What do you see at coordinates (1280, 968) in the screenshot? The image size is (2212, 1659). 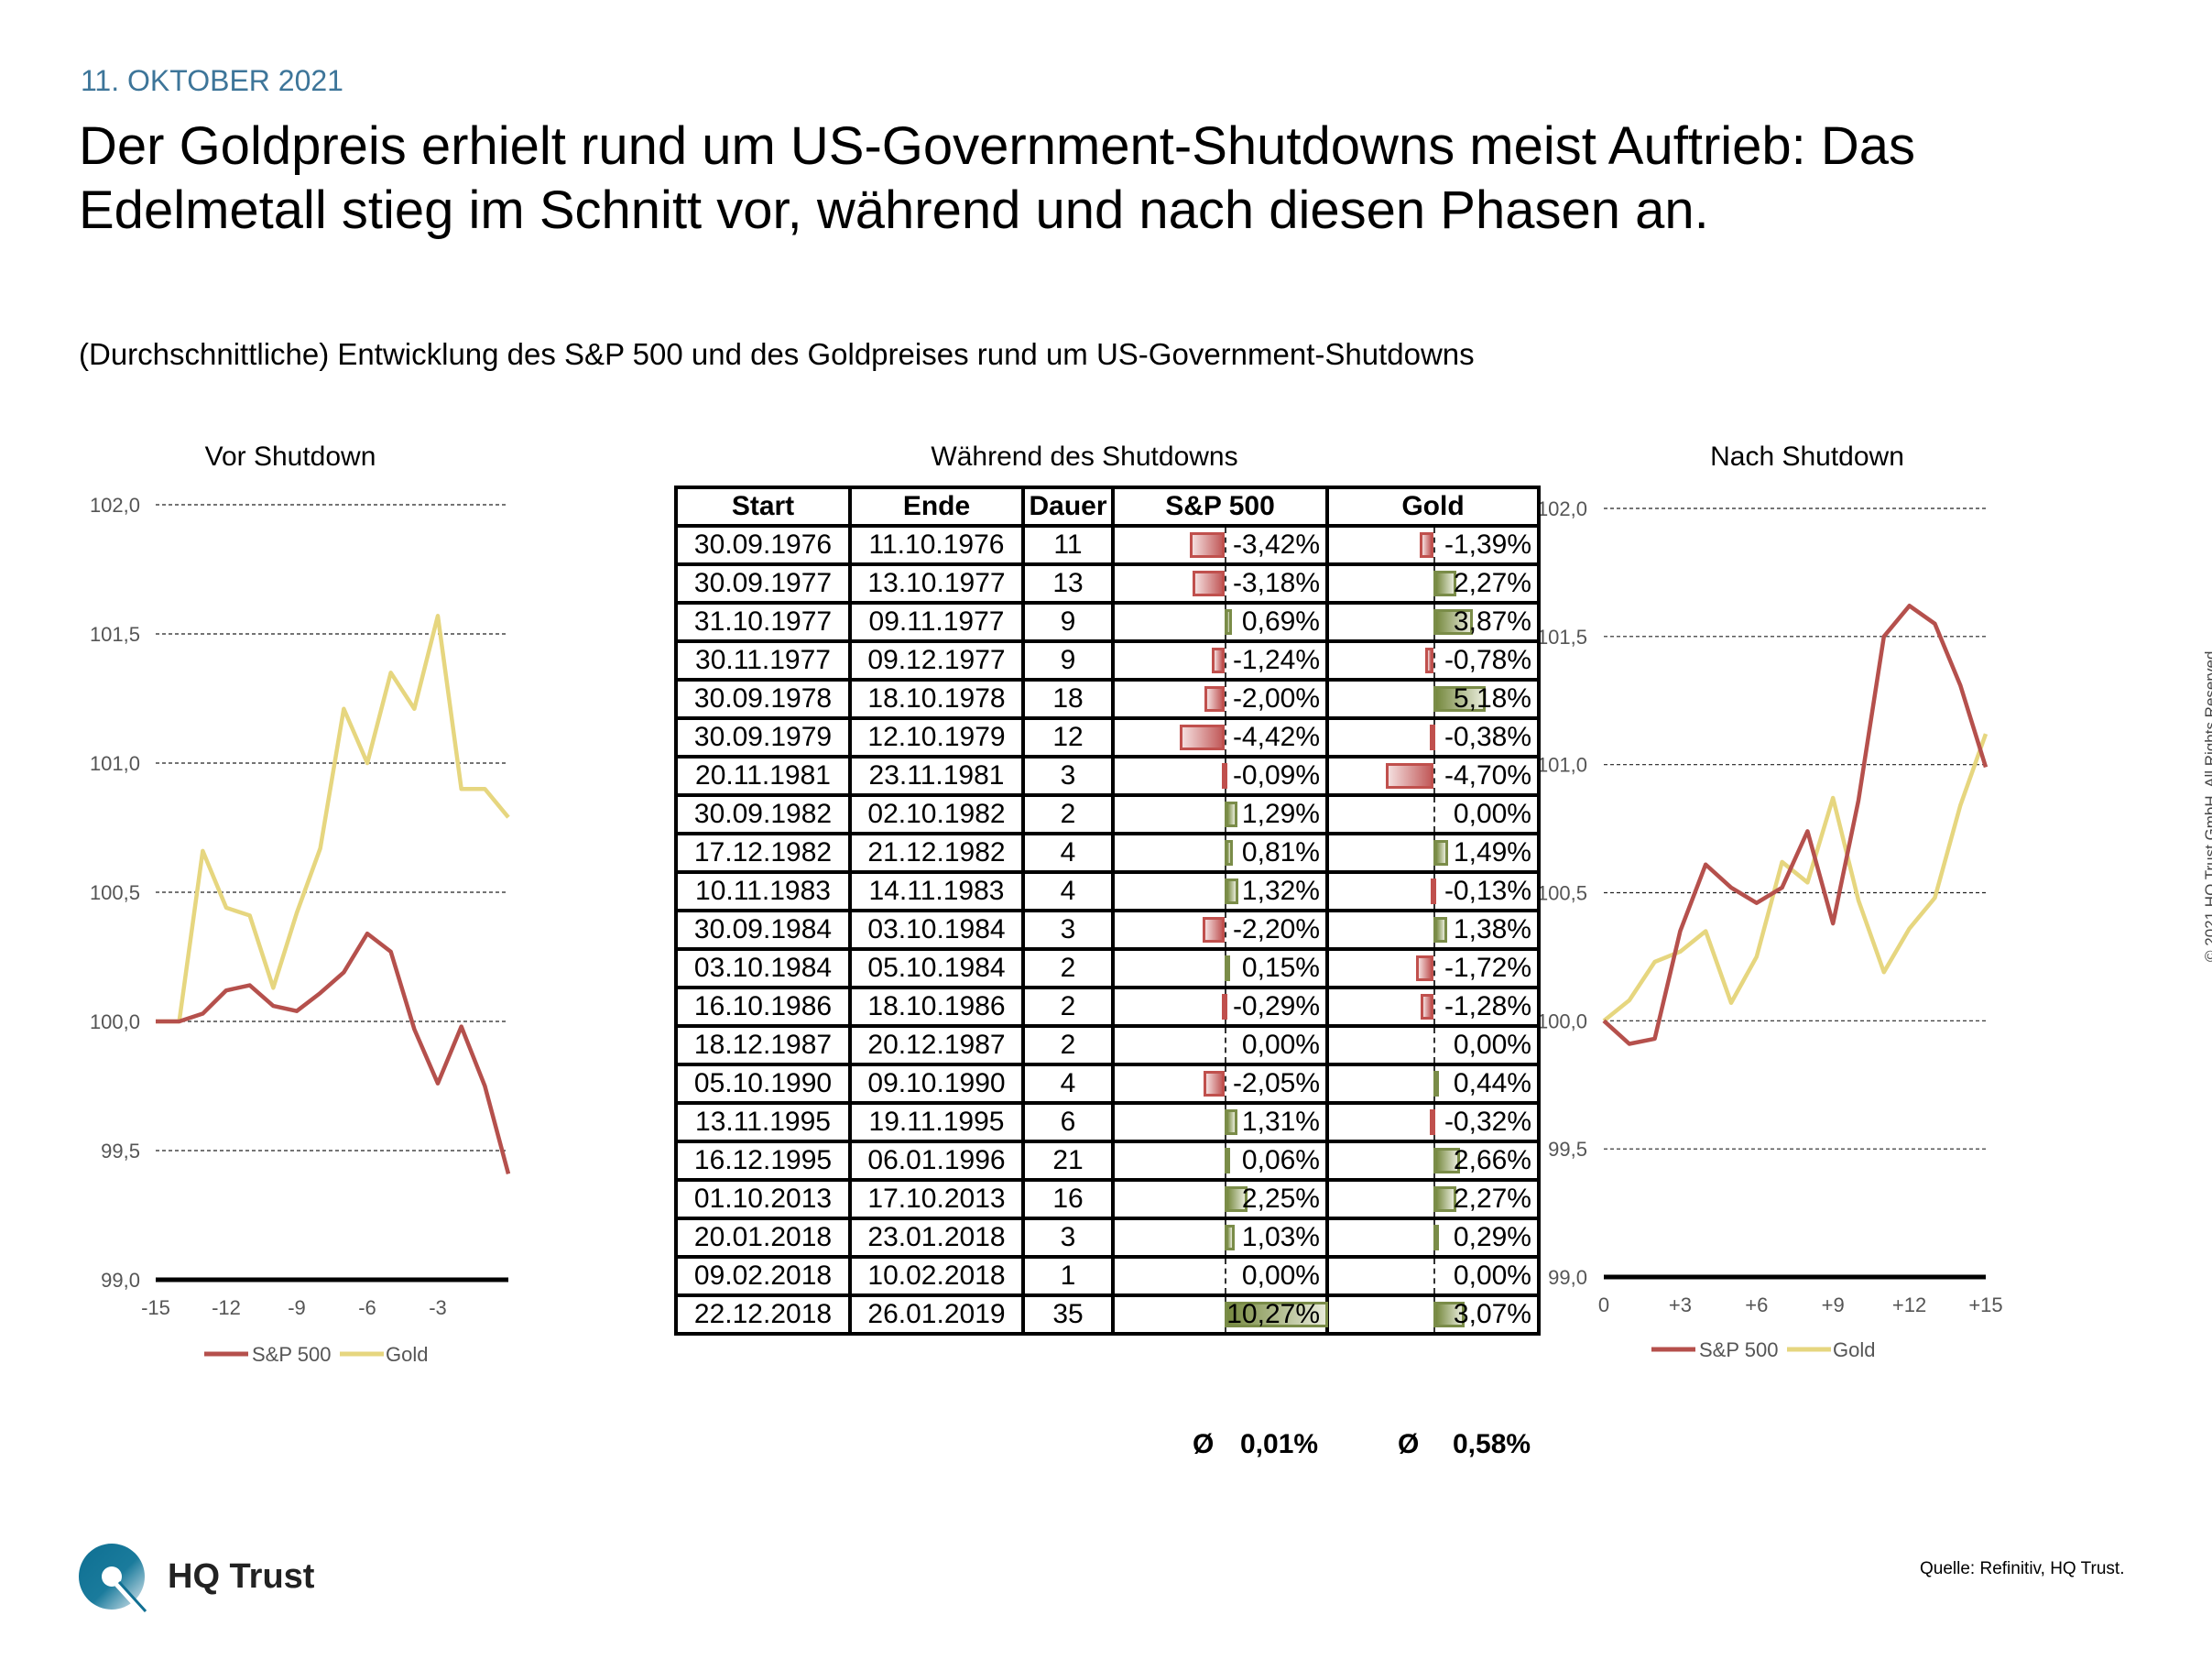 I see `sp500-value: 0,15%` at bounding box center [1280, 968].